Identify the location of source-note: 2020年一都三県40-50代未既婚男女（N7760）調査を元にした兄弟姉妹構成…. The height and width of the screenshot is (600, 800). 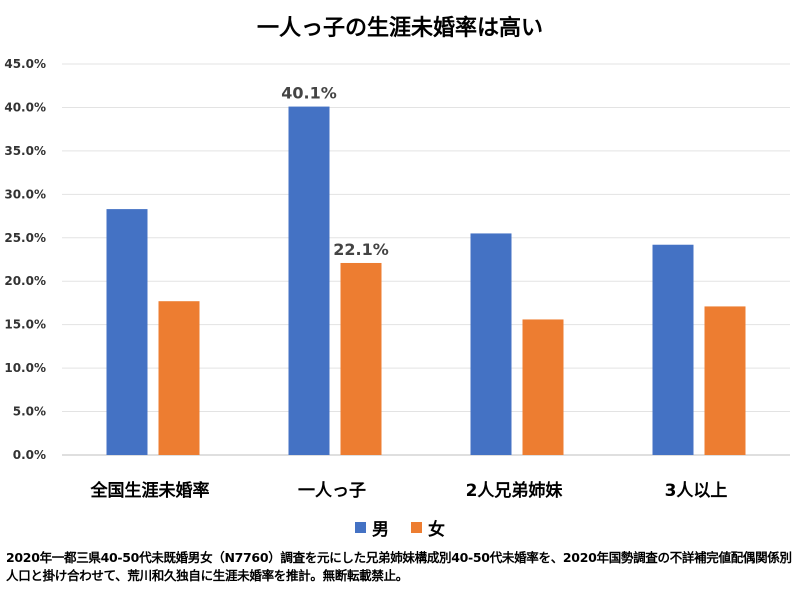
(399, 566).